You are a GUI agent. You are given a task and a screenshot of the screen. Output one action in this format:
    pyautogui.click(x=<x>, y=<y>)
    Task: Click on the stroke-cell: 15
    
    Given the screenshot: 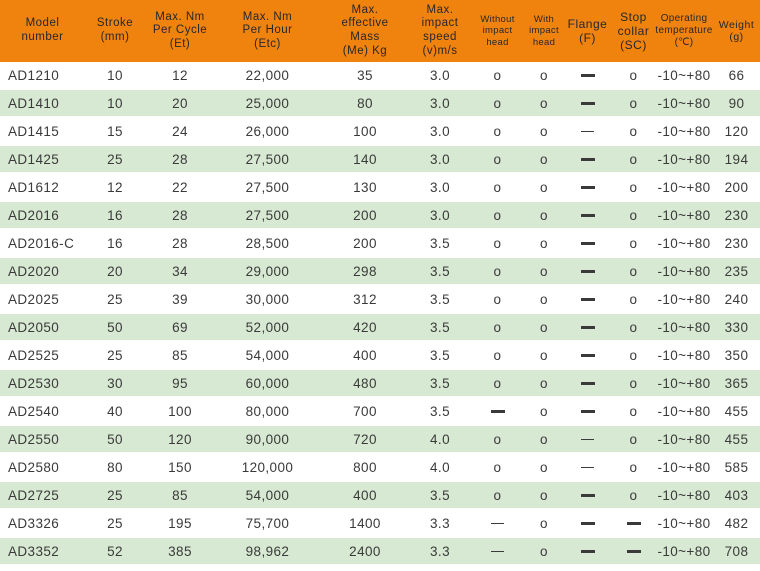 What is the action you would take?
    pyautogui.click(x=115, y=131)
    